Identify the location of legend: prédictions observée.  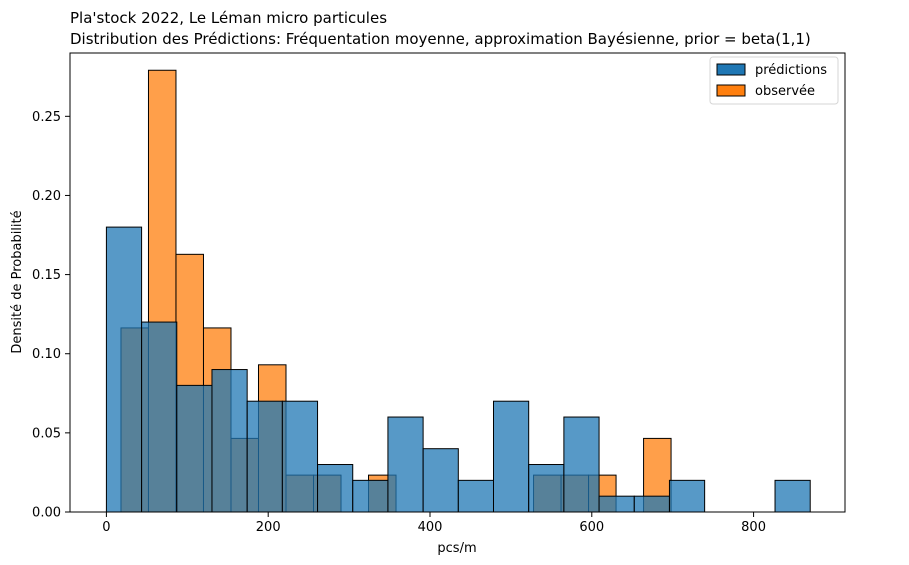
(774, 80).